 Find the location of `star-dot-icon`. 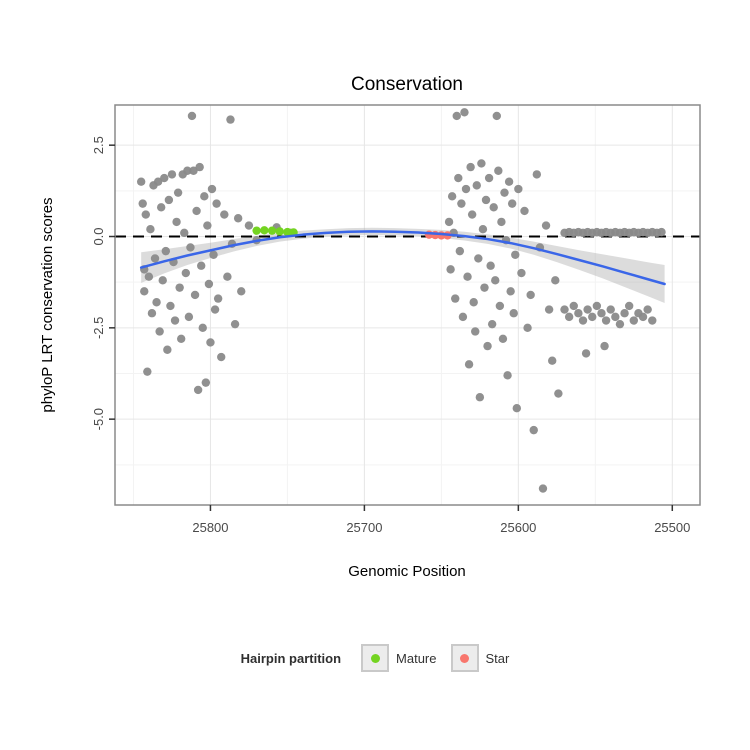

star-dot-icon is located at coordinates (464, 658).